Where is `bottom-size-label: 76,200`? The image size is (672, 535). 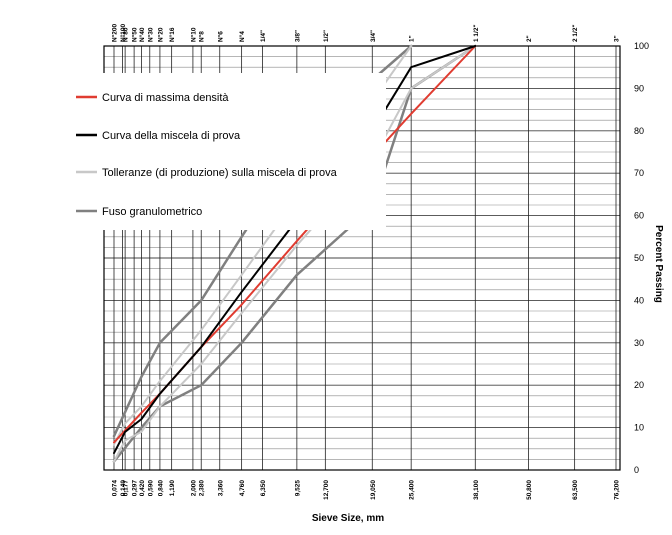 bottom-size-label: 76,200 is located at coordinates (617, 490).